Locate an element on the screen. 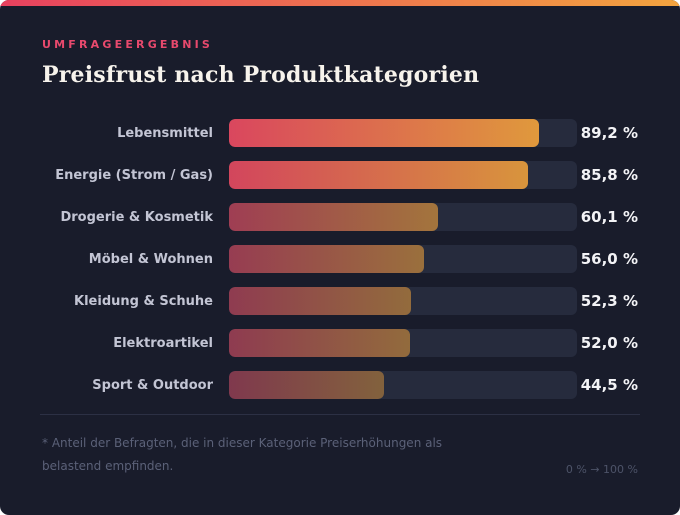  category-label: Kleidung & Schuhe is located at coordinates (143, 301).